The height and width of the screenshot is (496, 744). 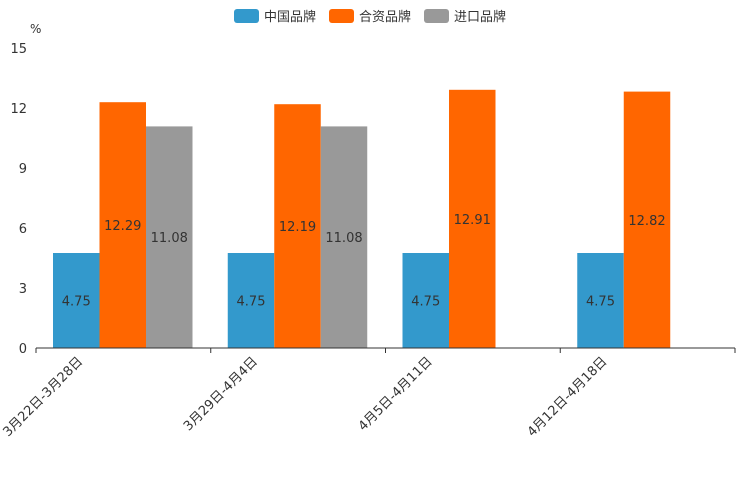 What do you see at coordinates (23, 169) in the screenshot?
I see `y-tick-label: 9` at bounding box center [23, 169].